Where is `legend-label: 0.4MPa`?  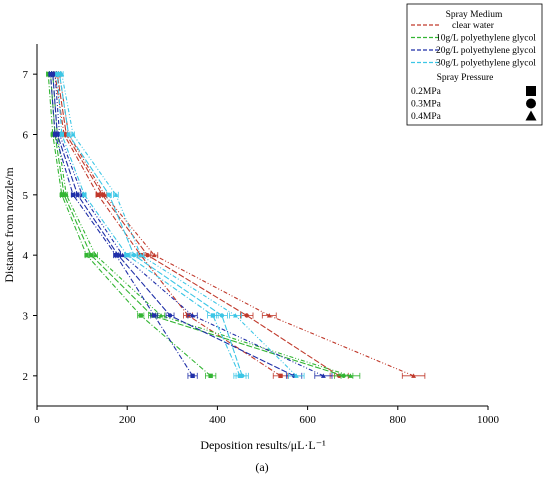 legend-label: 0.4MPa is located at coordinates (426, 117).